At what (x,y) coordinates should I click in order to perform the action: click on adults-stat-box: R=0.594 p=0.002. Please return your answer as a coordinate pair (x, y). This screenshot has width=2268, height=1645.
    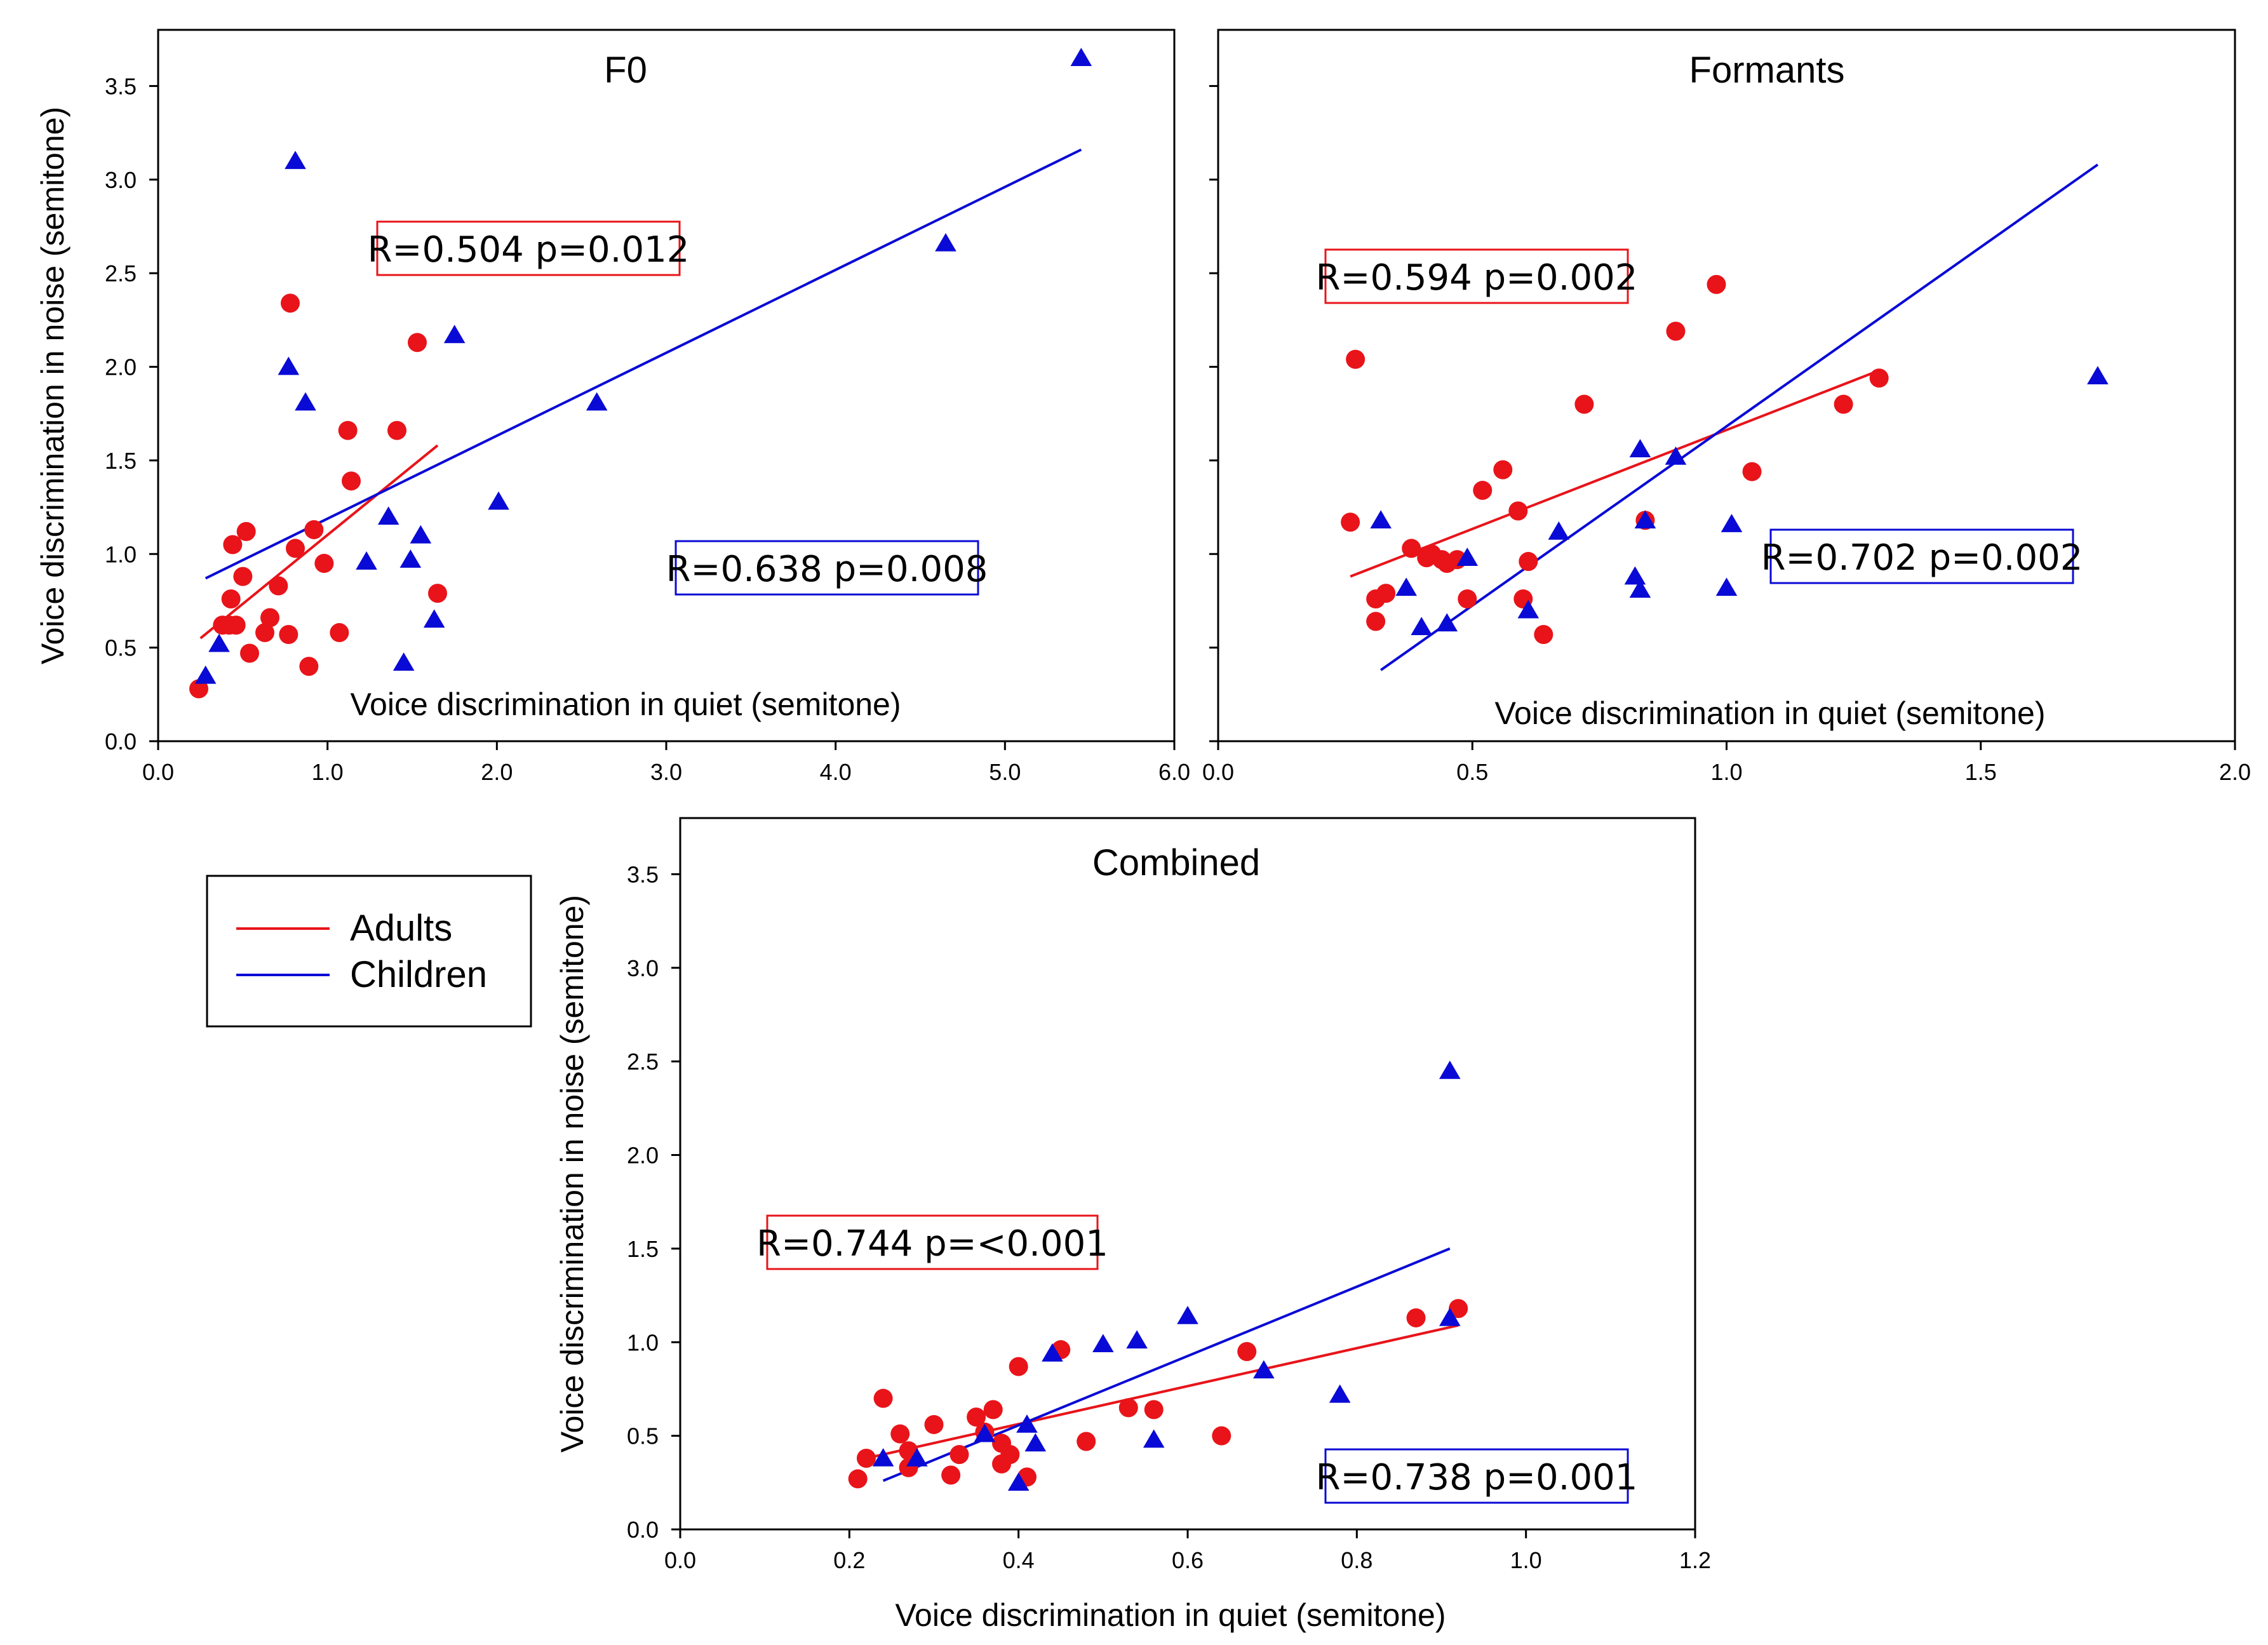
    Looking at the image, I should click on (1477, 276).